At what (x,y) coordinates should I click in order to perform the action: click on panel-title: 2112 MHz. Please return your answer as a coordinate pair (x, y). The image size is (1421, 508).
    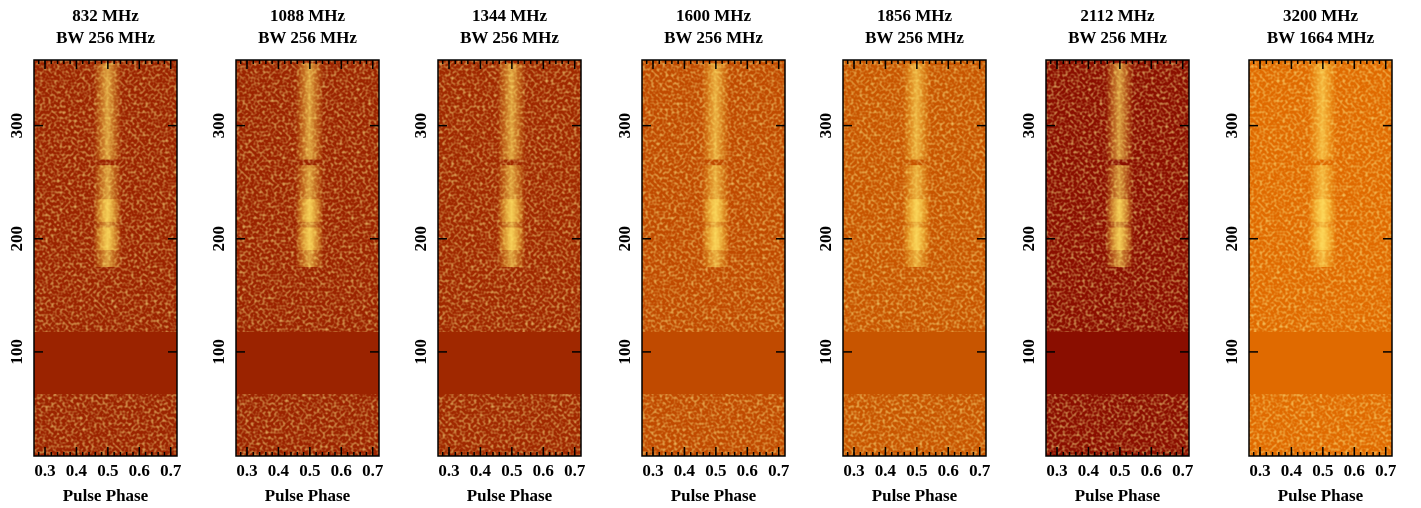
    Looking at the image, I should click on (1117, 15).